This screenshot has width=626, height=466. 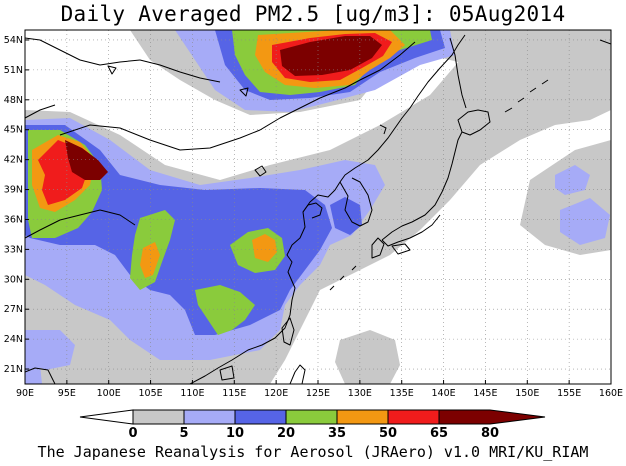 I want to click on lat-tick-label: 45N, so click(x=13, y=130).